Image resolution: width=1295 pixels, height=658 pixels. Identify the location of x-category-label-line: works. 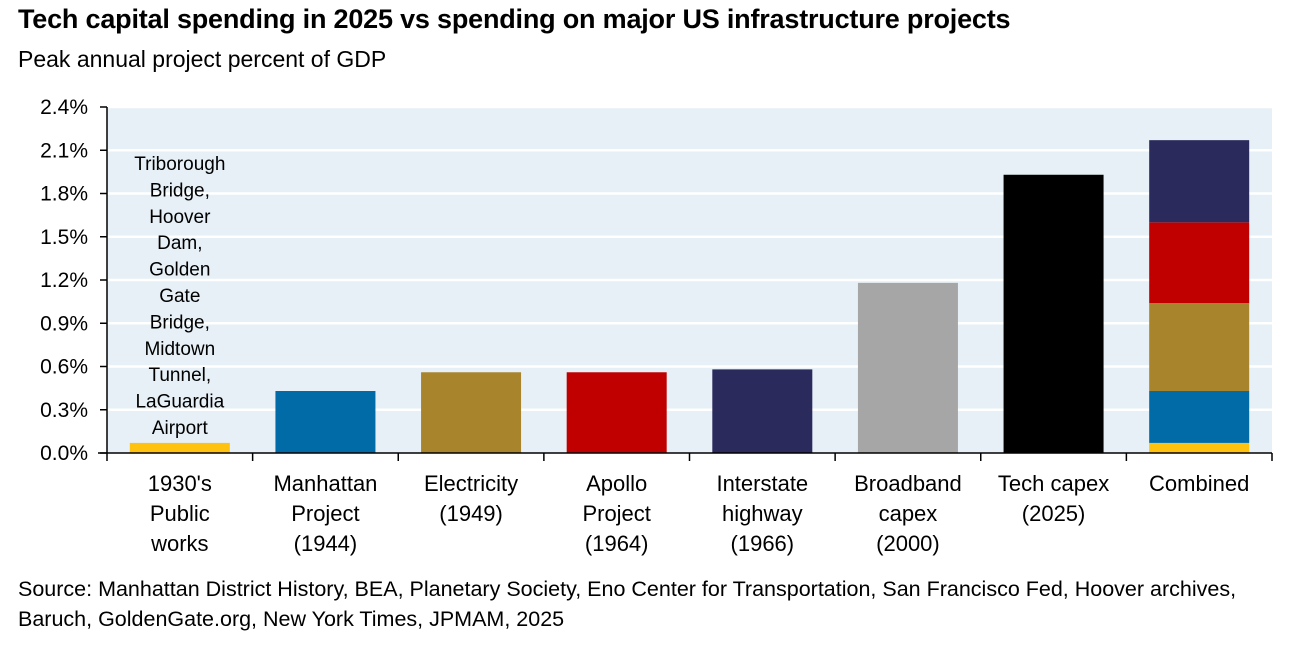
(179, 543).